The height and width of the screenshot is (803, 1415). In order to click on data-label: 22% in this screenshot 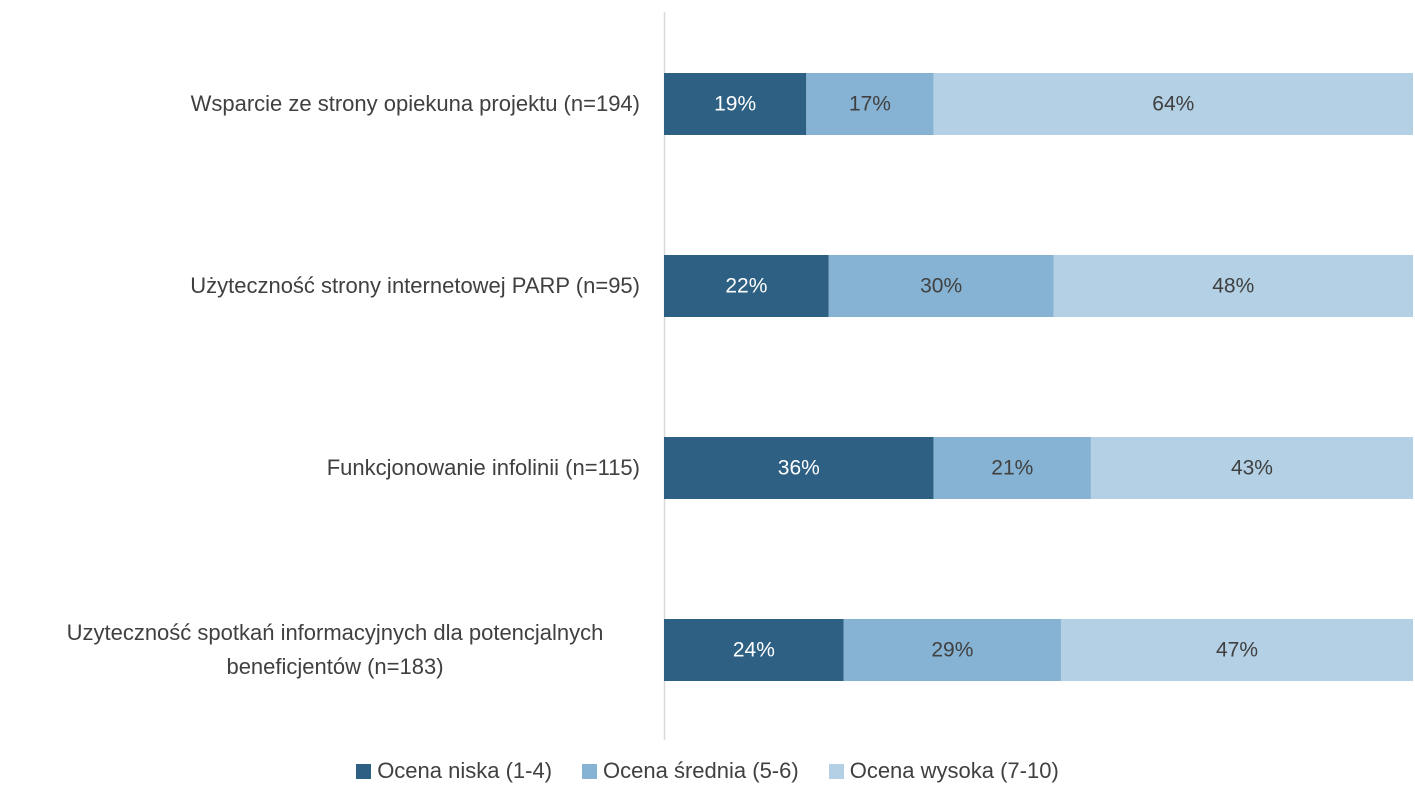, I will do `click(746, 286)`.